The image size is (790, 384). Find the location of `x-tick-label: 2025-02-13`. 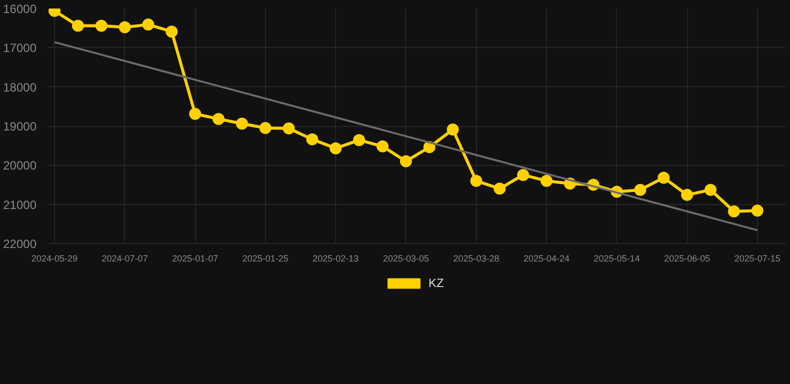

x-tick-label: 2025-02-13 is located at coordinates (335, 259).